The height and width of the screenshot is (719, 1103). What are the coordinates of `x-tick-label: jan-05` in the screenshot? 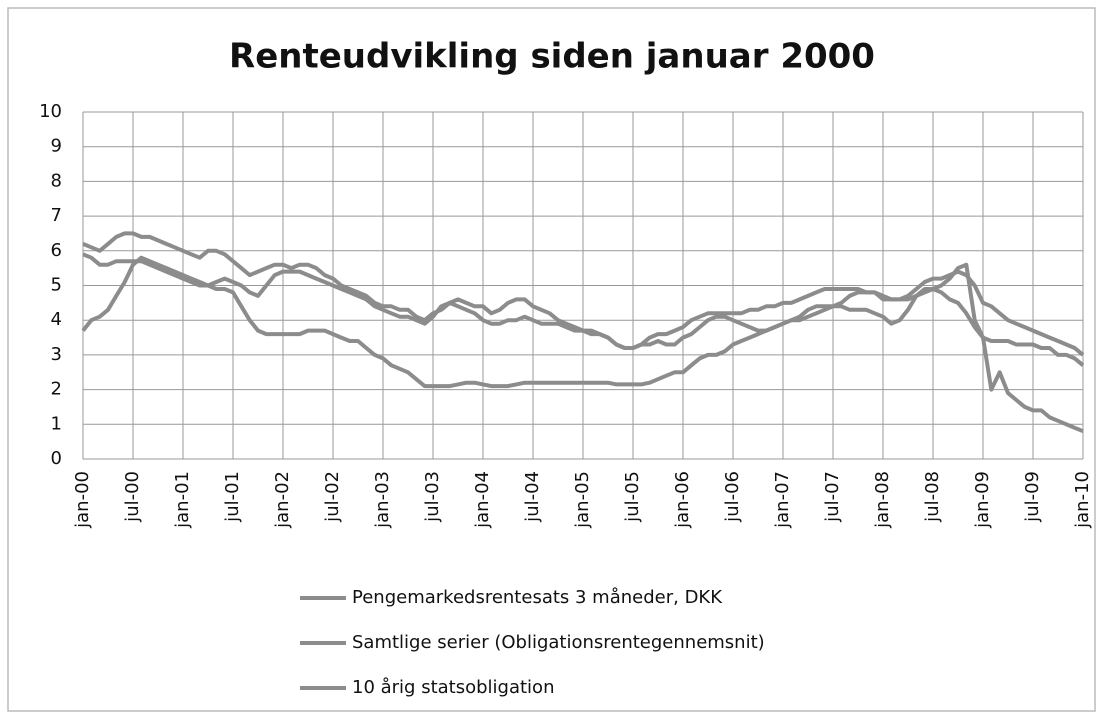 It's located at (582, 500).